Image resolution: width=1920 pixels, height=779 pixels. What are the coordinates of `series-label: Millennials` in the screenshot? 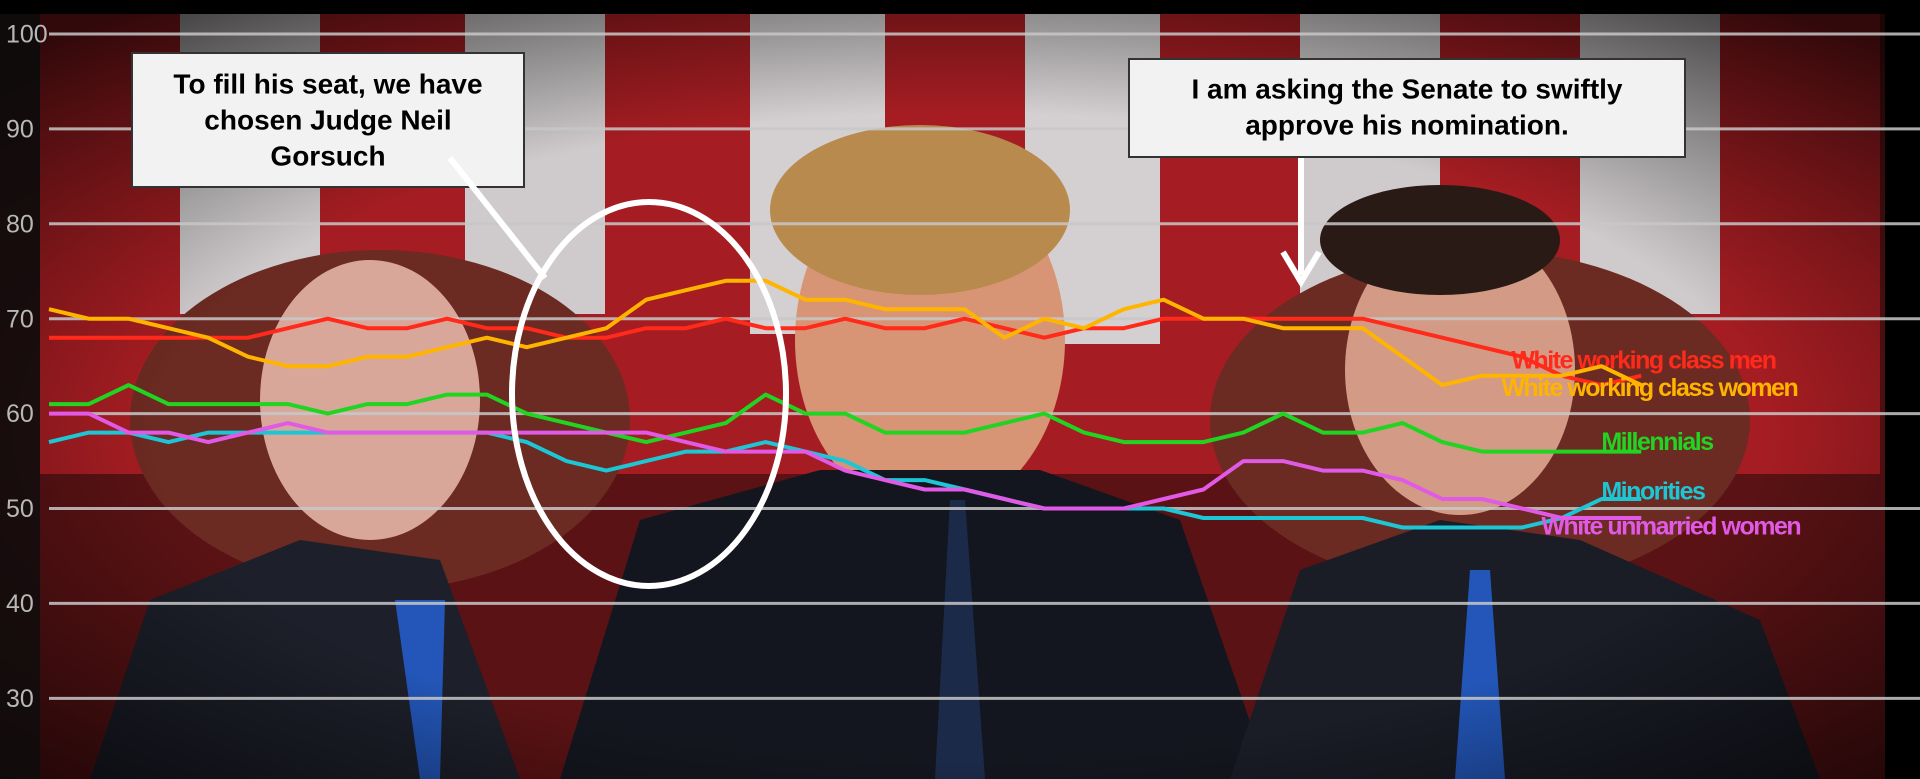 It's located at (1657, 442).